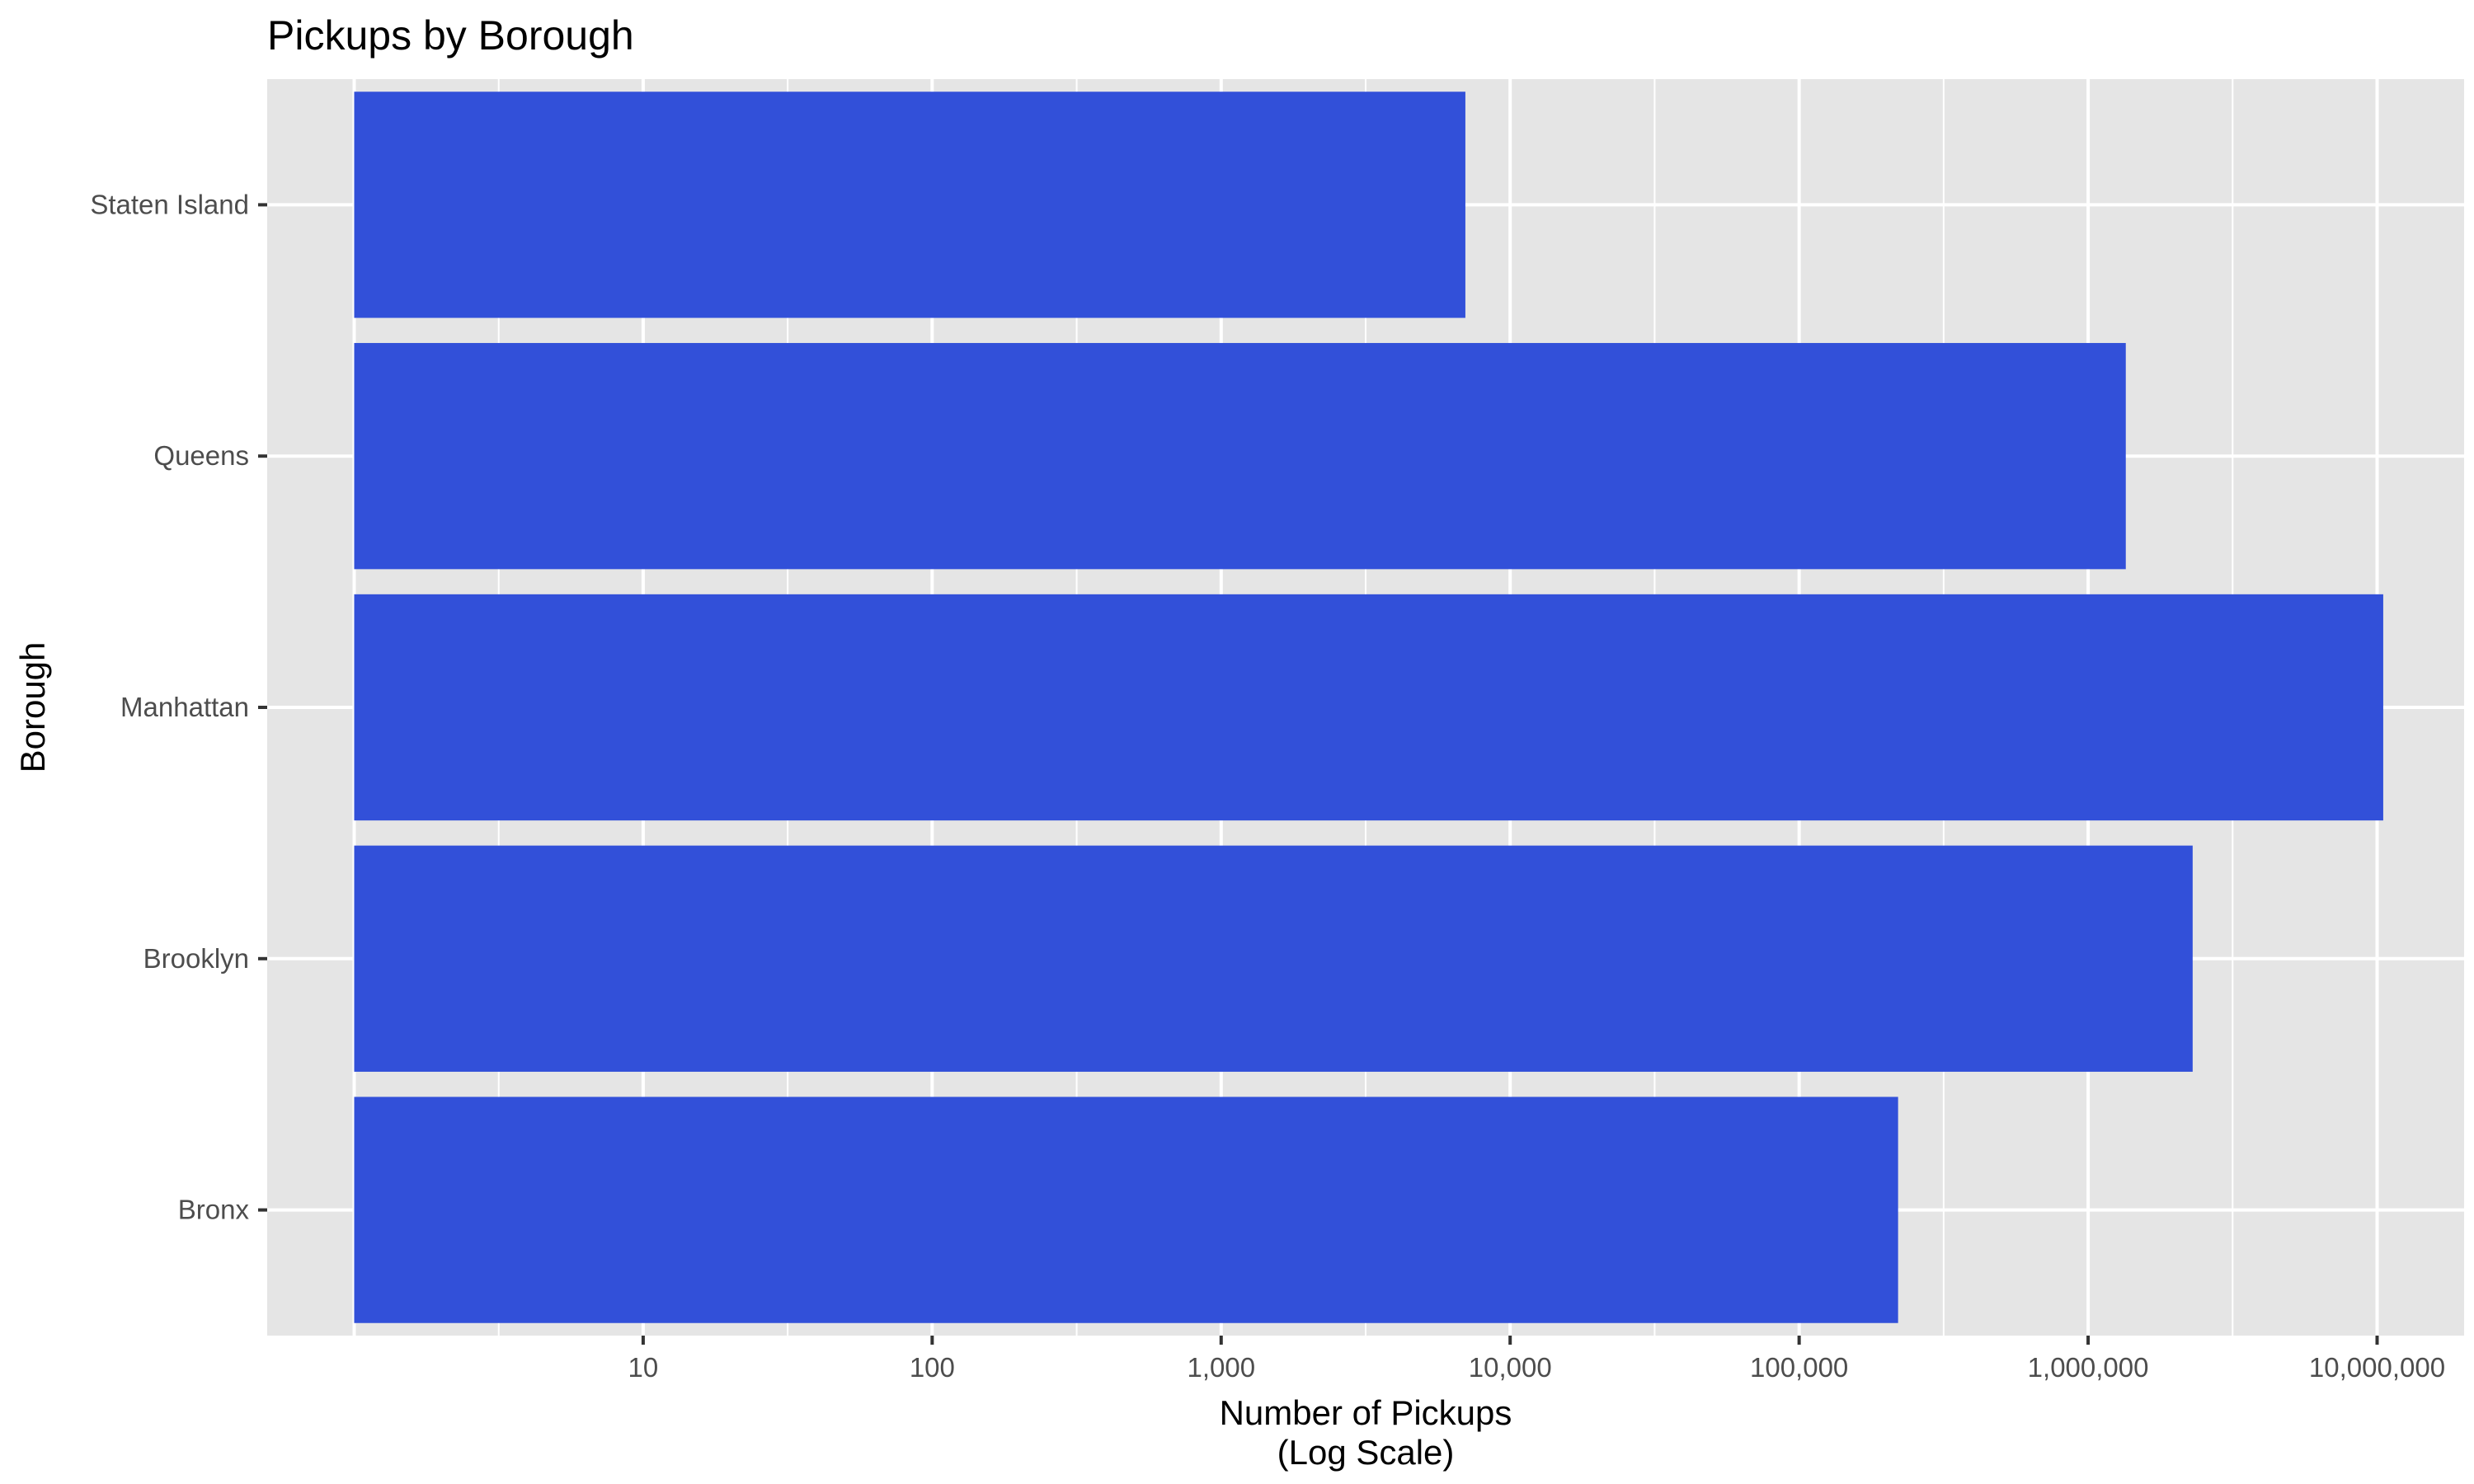  I want to click on y-tick-label: Queens, so click(201, 455).